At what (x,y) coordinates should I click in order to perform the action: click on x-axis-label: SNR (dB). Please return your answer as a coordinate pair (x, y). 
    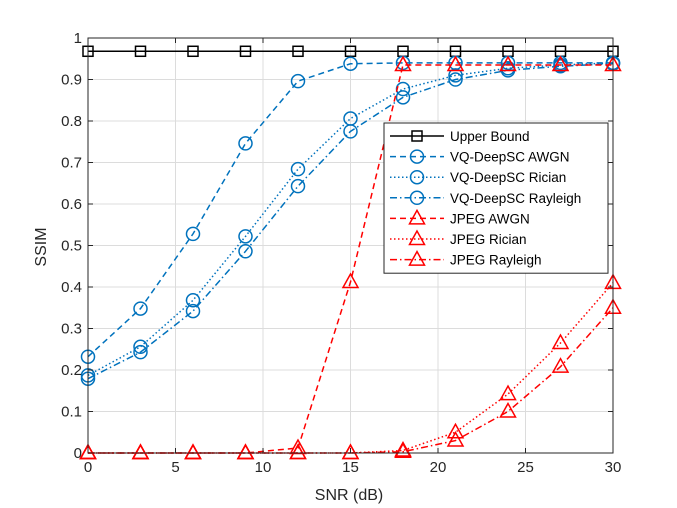
    Looking at the image, I should click on (349, 495).